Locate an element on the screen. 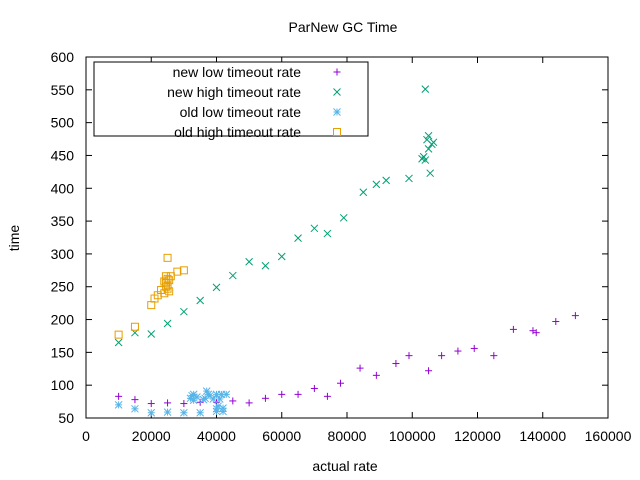 The width and height of the screenshot is (640, 480). x-tick-label: 20000 is located at coordinates (151, 436).